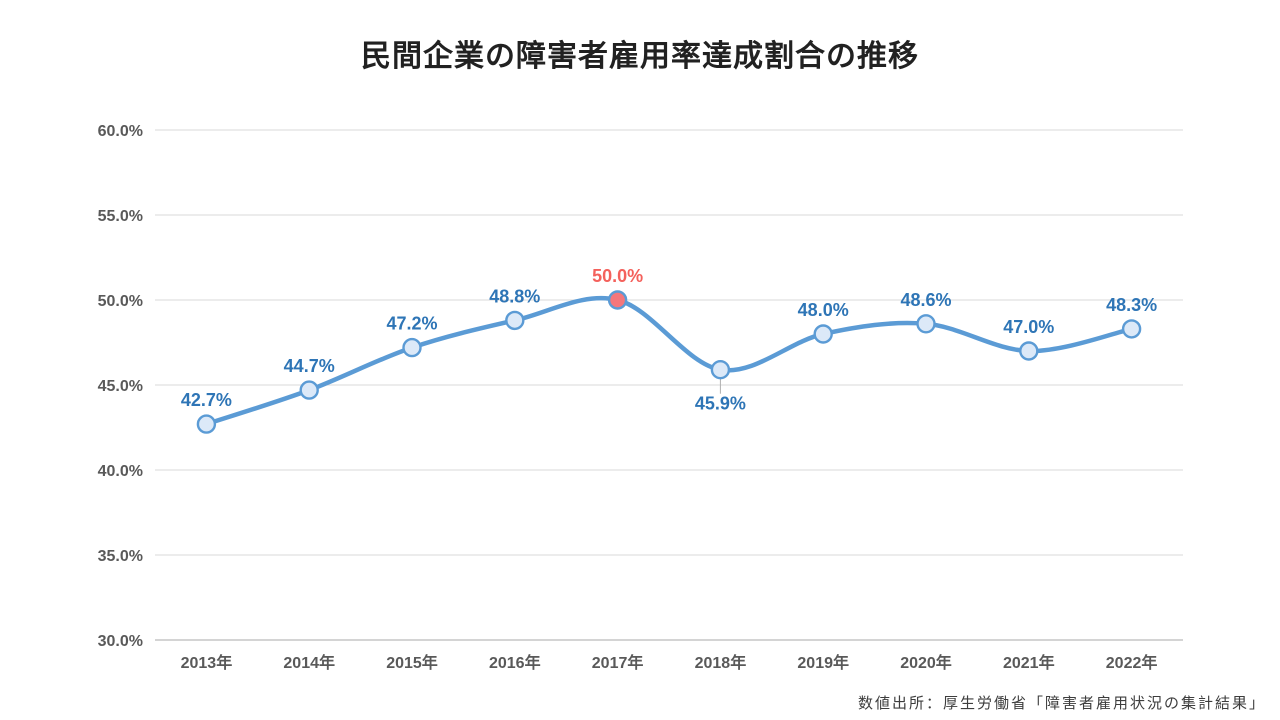 The image size is (1280, 720). Describe the element at coordinates (120, 131) in the screenshot. I see `y-axis-tick-label: 60.0%` at that location.